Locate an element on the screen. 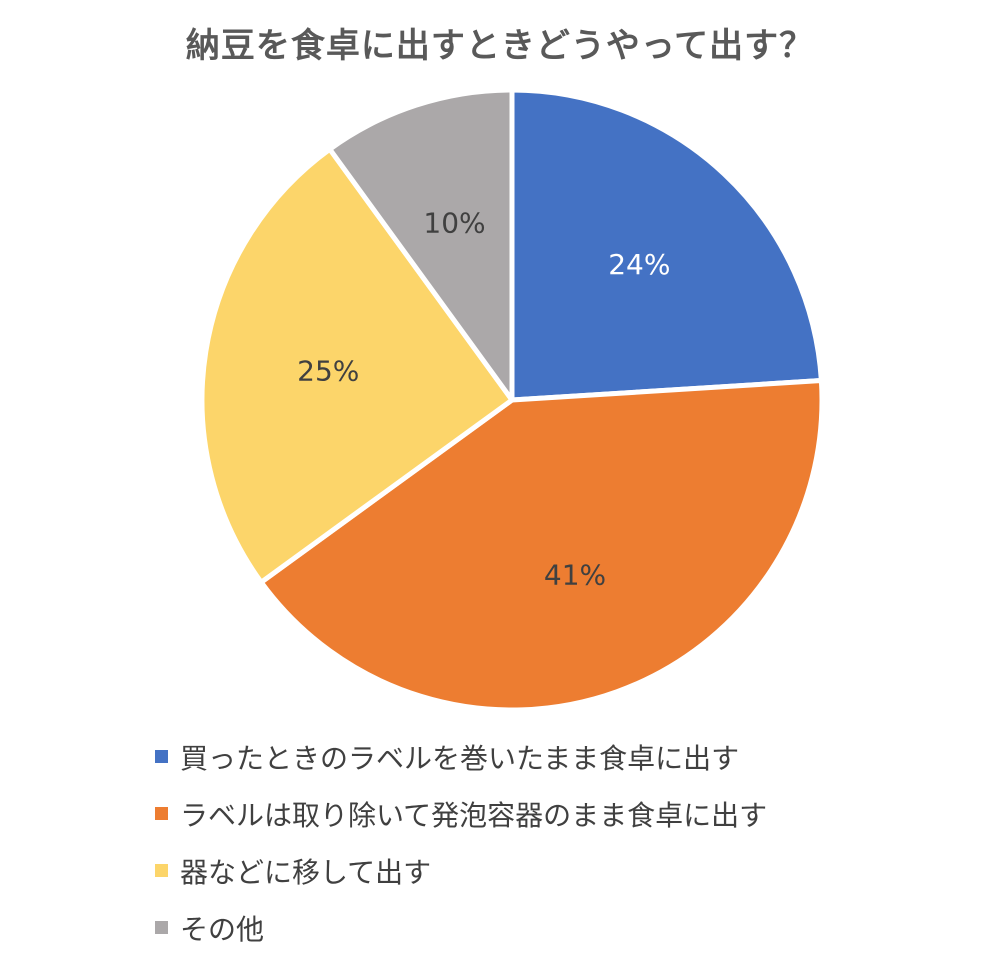 The width and height of the screenshot is (1000, 956). data-label-3: 10% is located at coordinates (454, 223).